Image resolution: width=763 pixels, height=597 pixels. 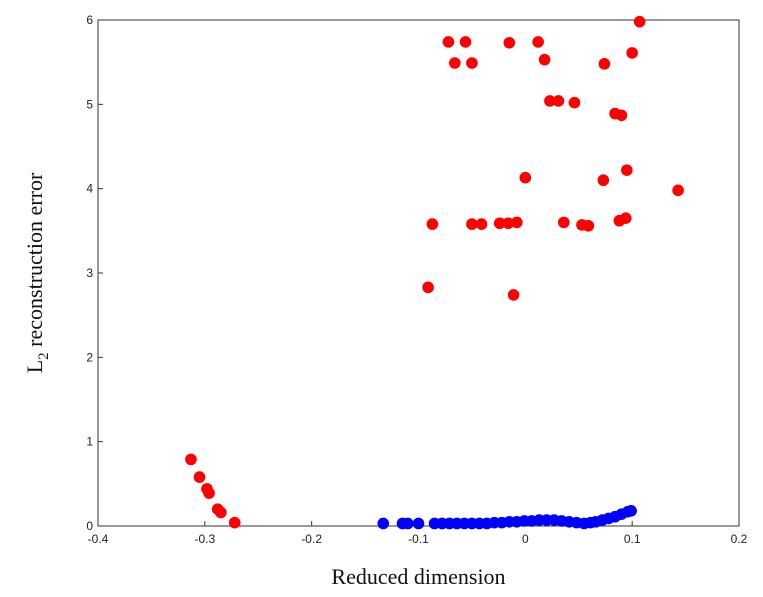 What do you see at coordinates (418, 539) in the screenshot?
I see `x-tick-label: -0.1` at bounding box center [418, 539].